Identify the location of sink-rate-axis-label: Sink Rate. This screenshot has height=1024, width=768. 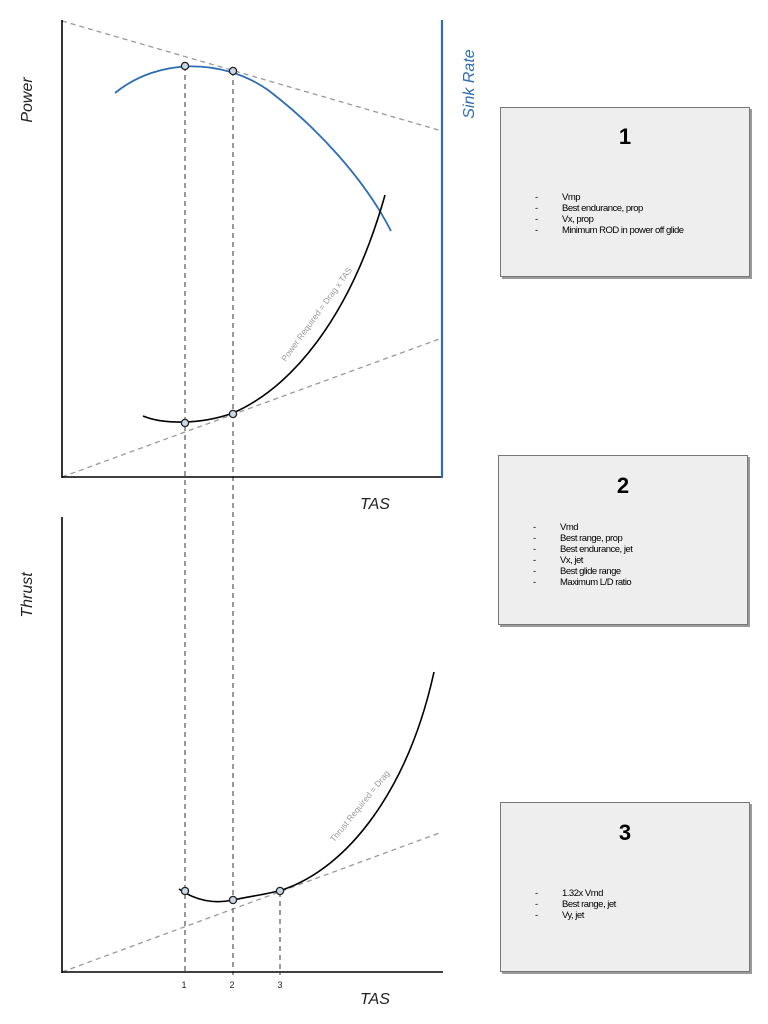
(469, 83).